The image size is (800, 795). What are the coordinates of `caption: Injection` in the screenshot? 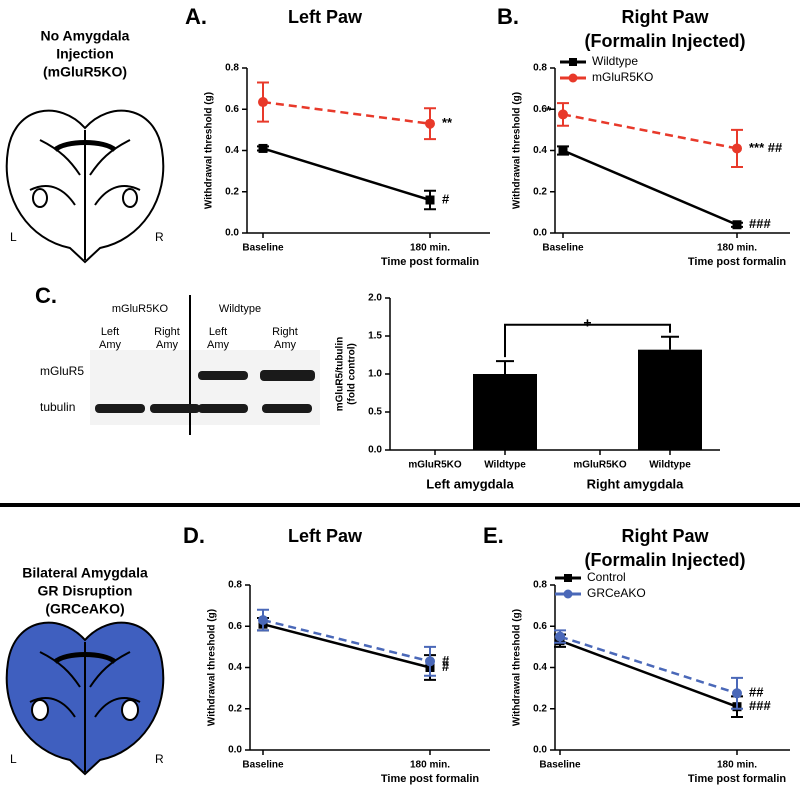 It's located at (85, 54).